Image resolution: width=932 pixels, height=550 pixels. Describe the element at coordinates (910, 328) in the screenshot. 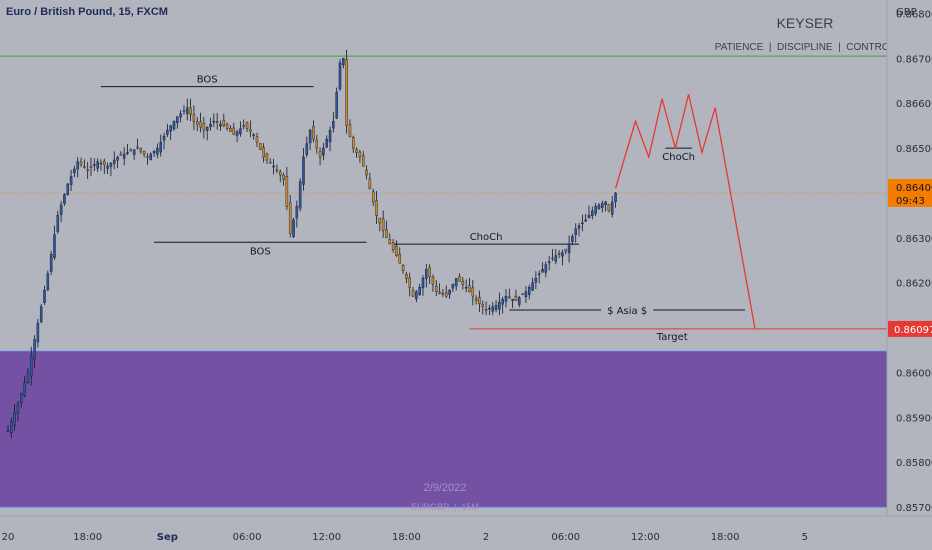

I see `target-price-box` at that location.